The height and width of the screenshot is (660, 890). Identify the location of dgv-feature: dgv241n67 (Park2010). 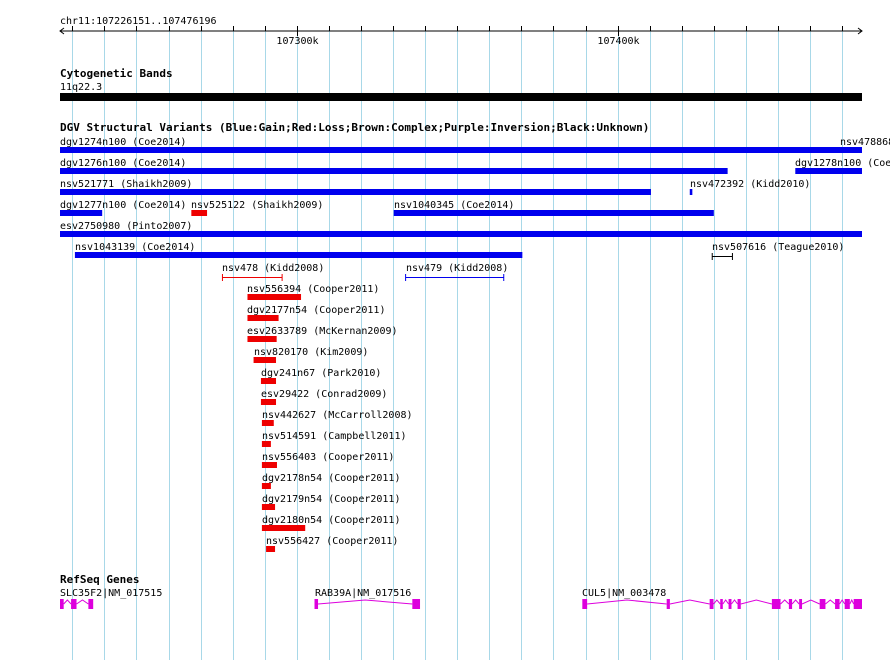
(320, 376).